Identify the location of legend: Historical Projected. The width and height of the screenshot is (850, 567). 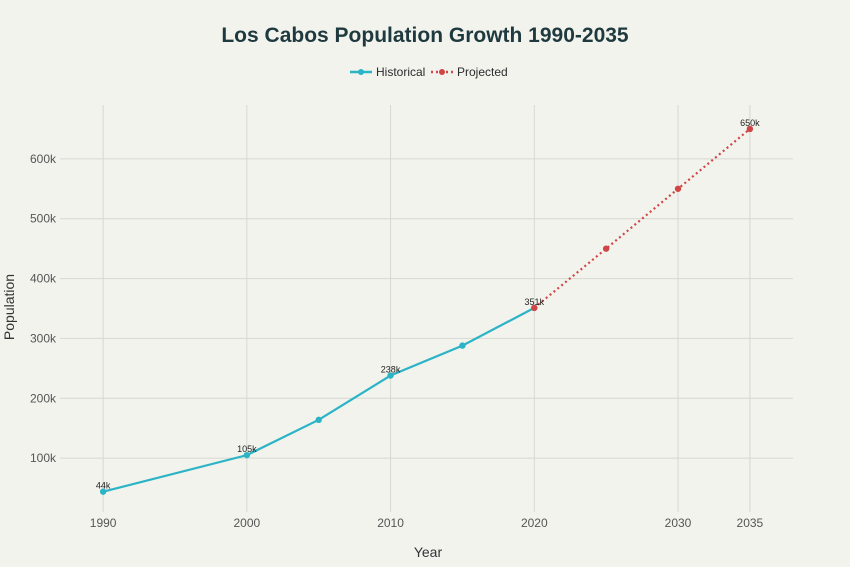
(429, 72).